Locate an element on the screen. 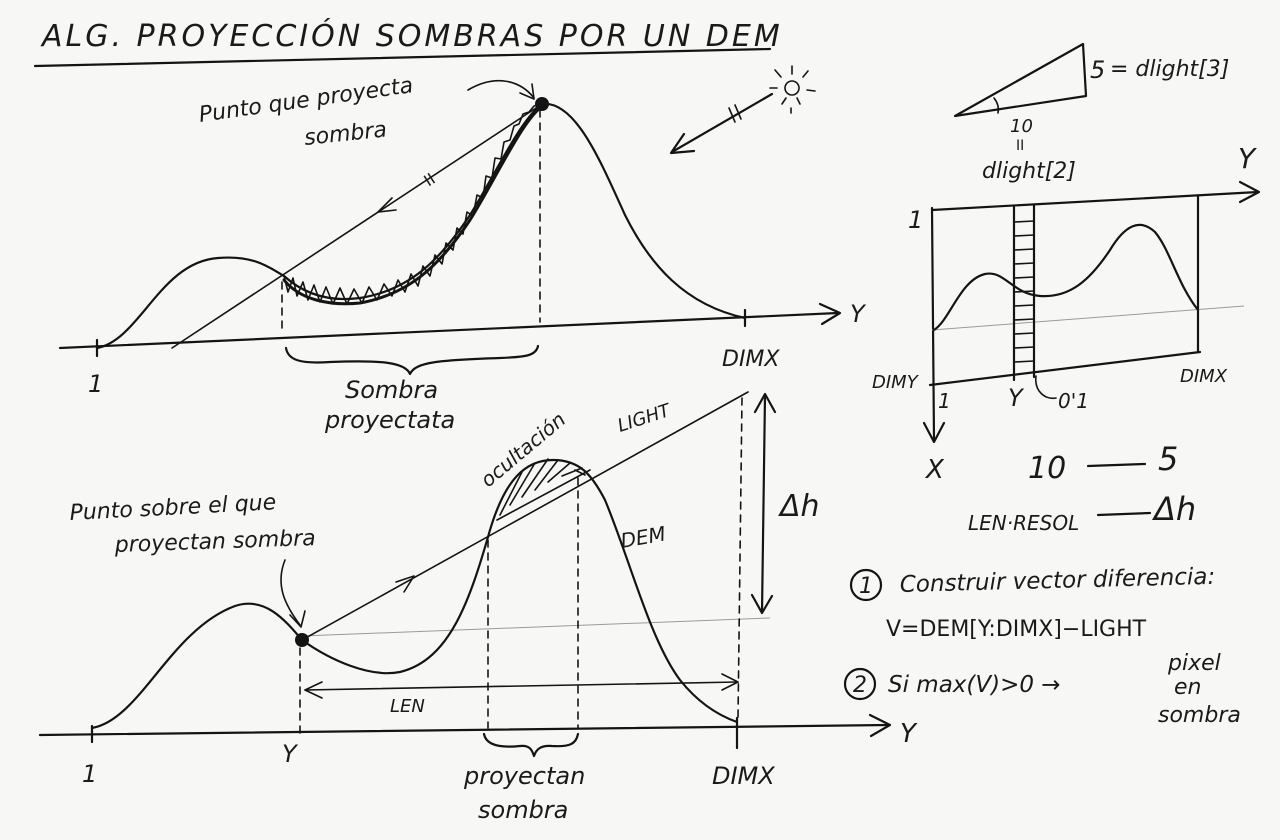 The image size is (1280, 840). inset-bottom-edge is located at coordinates (1065, 368).